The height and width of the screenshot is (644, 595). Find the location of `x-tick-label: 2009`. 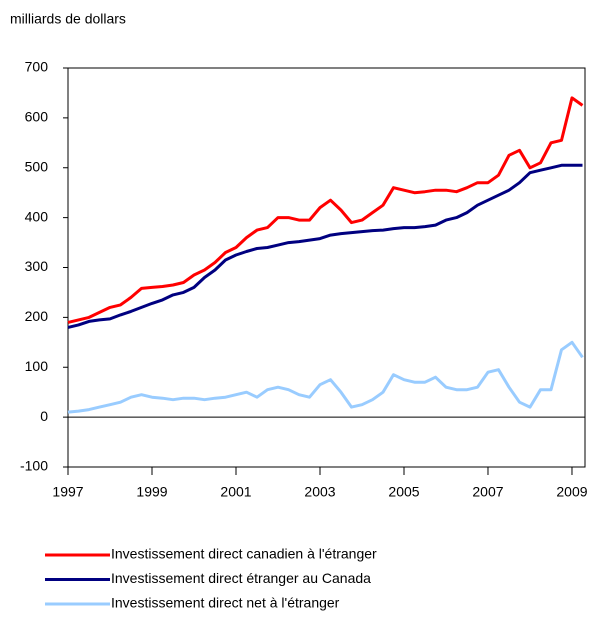

x-tick-label: 2009 is located at coordinates (571, 492).